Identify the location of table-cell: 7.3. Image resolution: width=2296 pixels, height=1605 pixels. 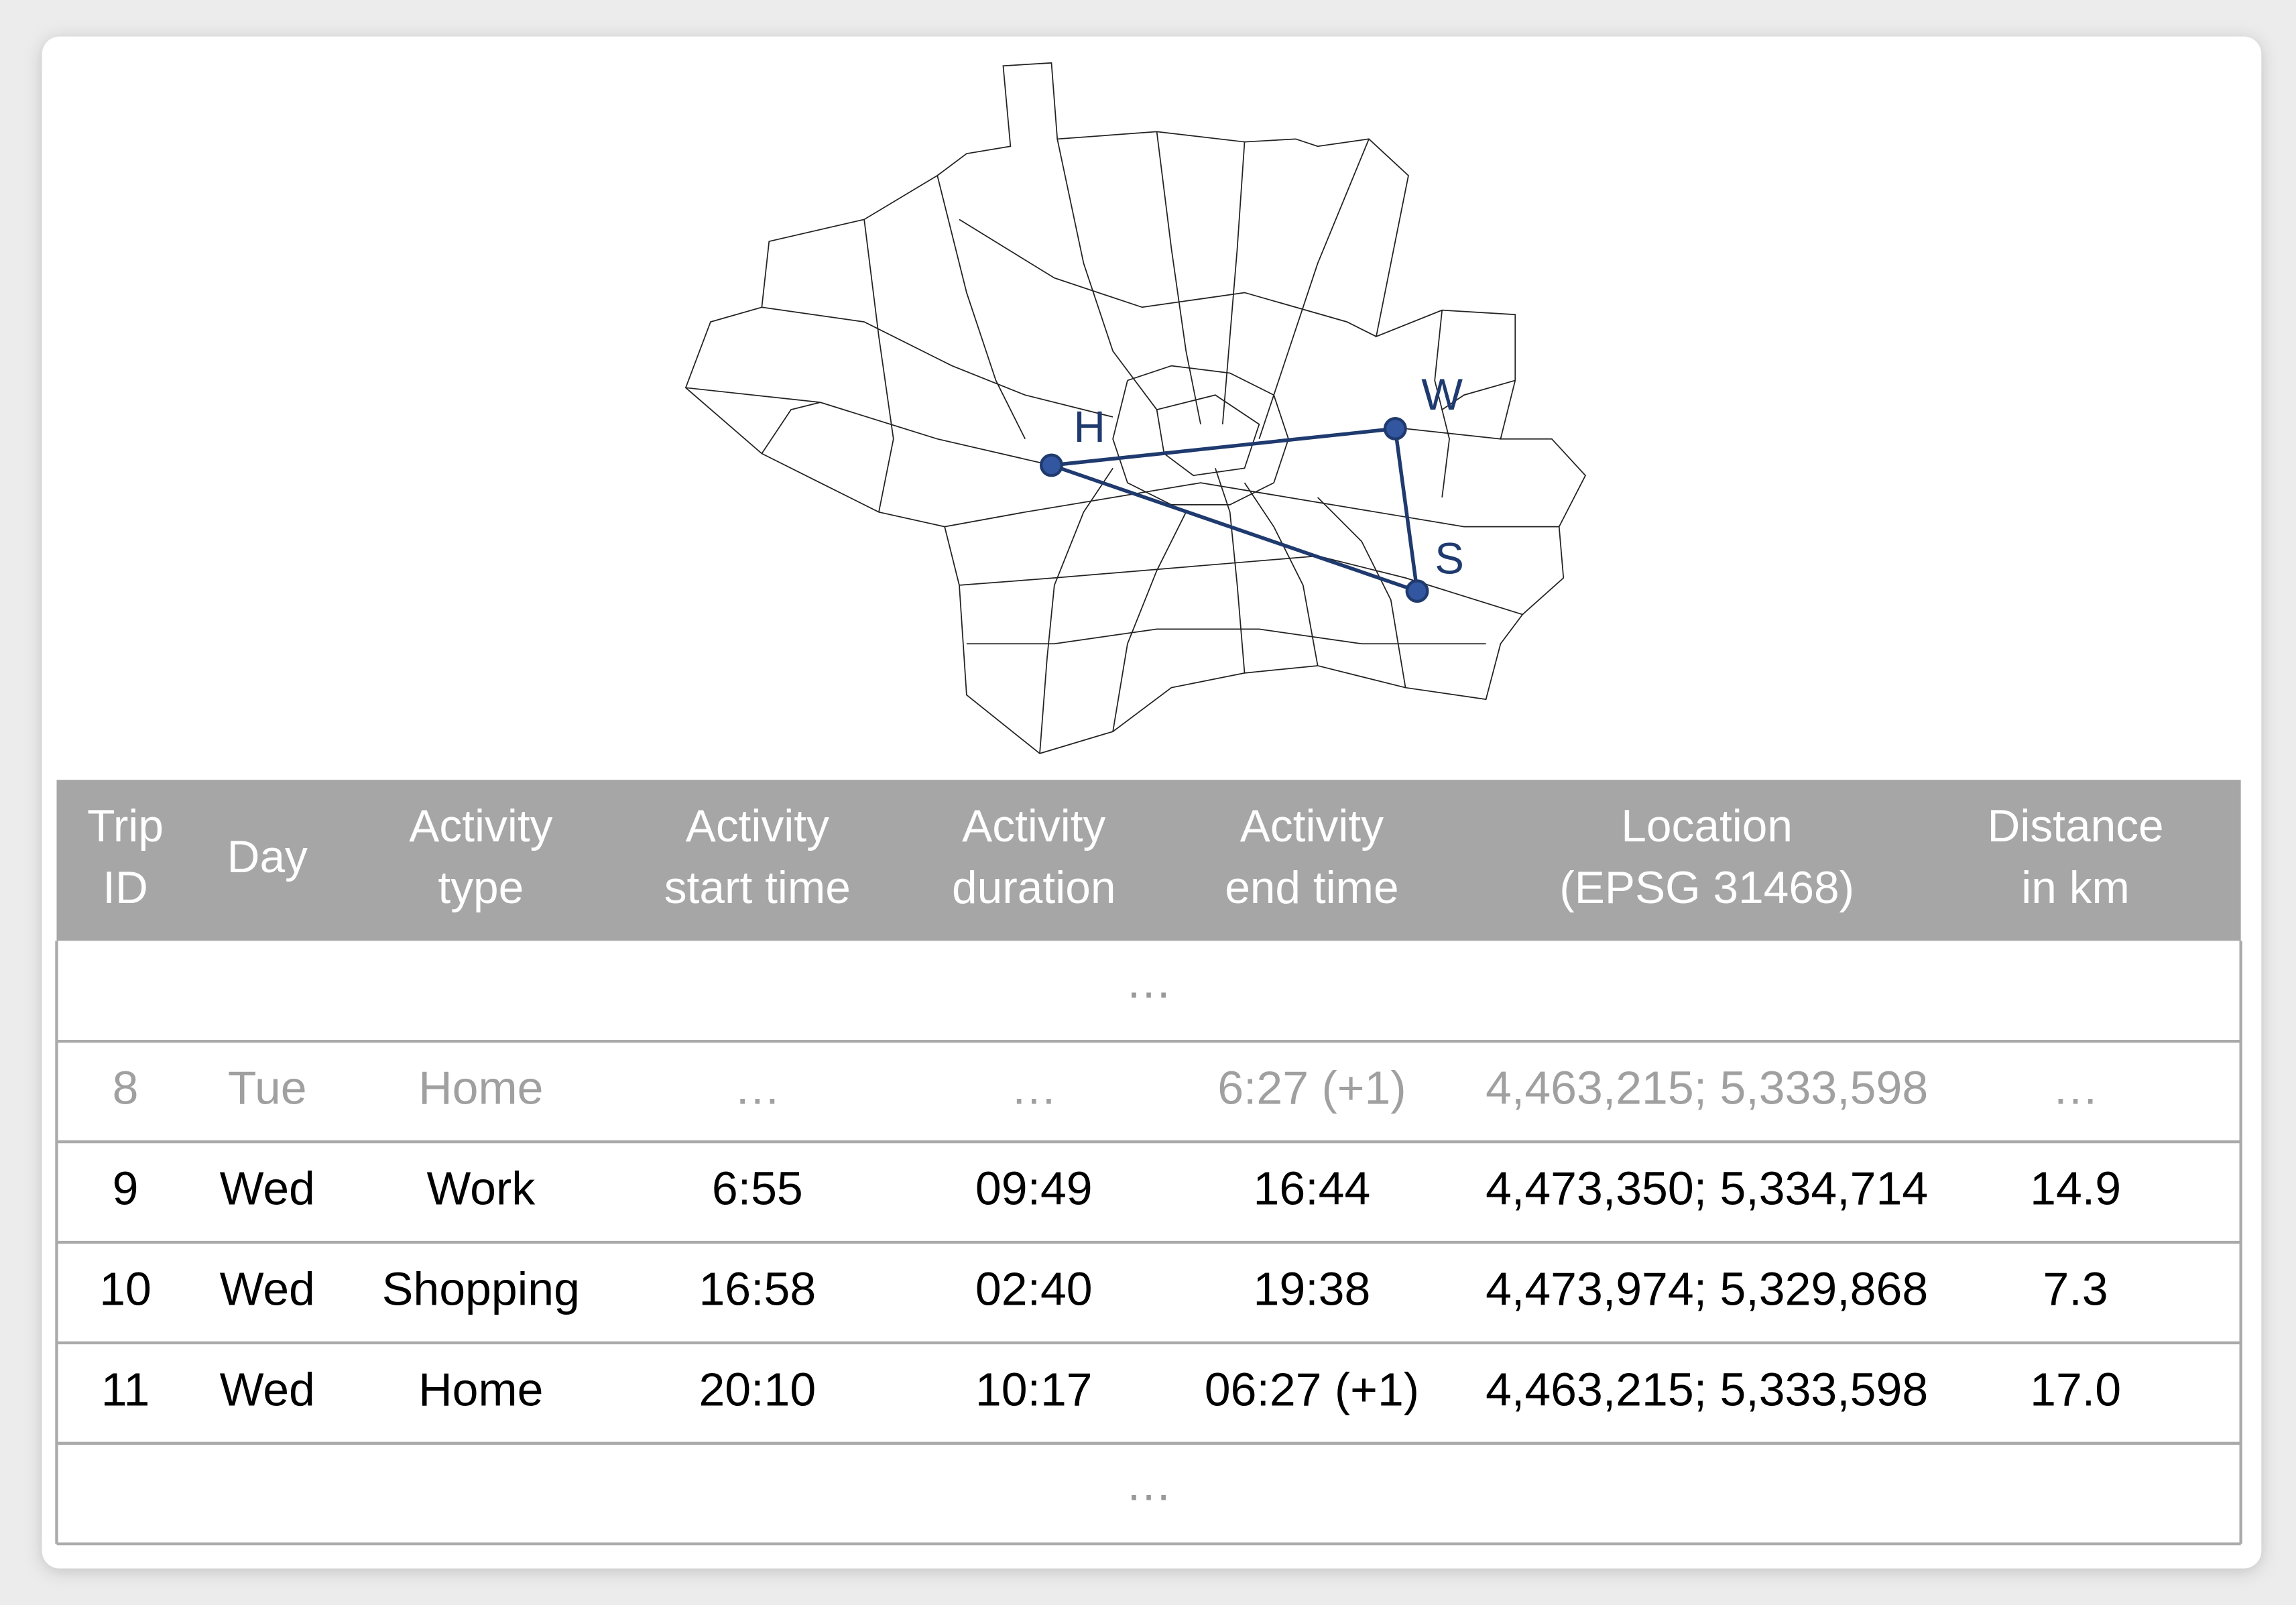
(2075, 1288).